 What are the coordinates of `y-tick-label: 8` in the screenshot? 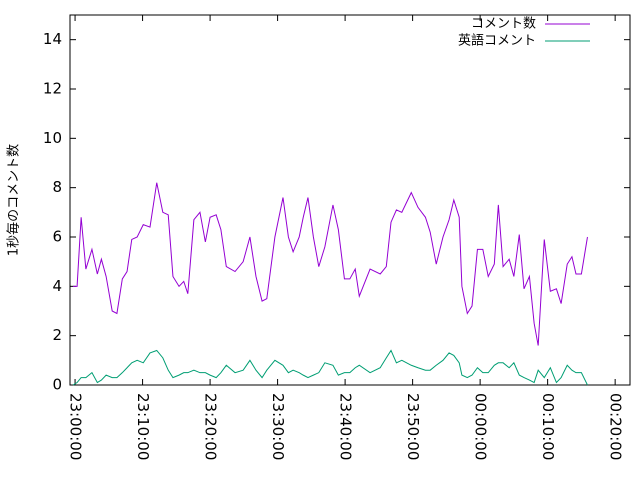 It's located at (57, 187).